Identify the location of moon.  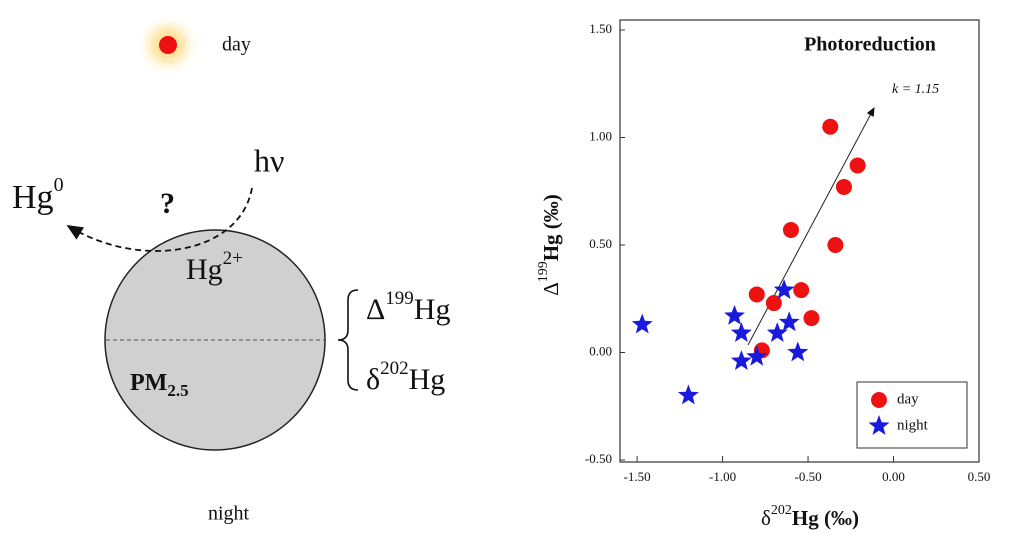
(187, 503).